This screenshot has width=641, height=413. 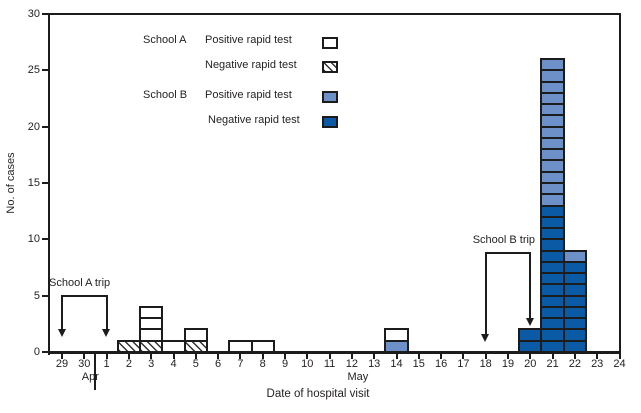 What do you see at coordinates (285, 364) in the screenshot?
I see `x-tick-label: 9` at bounding box center [285, 364].